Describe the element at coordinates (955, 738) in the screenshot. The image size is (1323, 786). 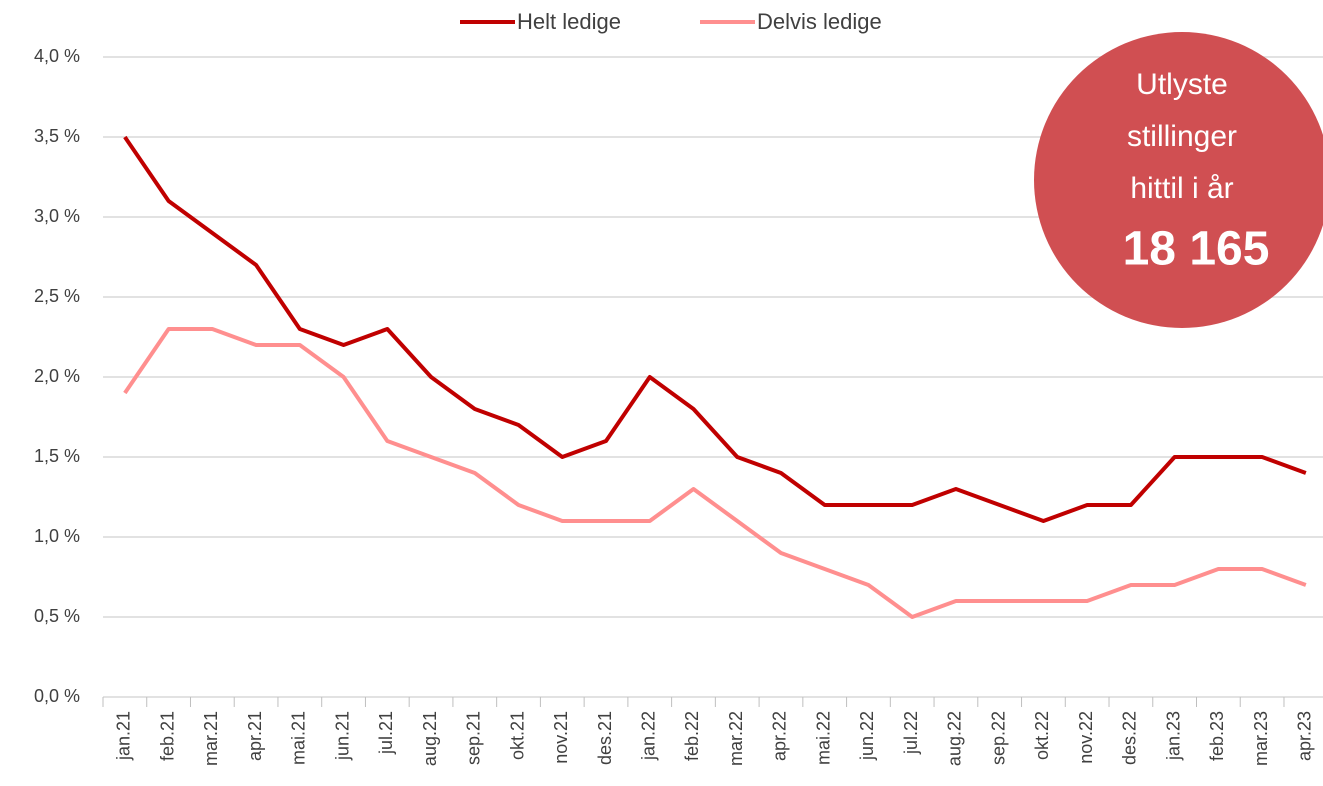
I see `x-tick-label: aug.22` at that location.